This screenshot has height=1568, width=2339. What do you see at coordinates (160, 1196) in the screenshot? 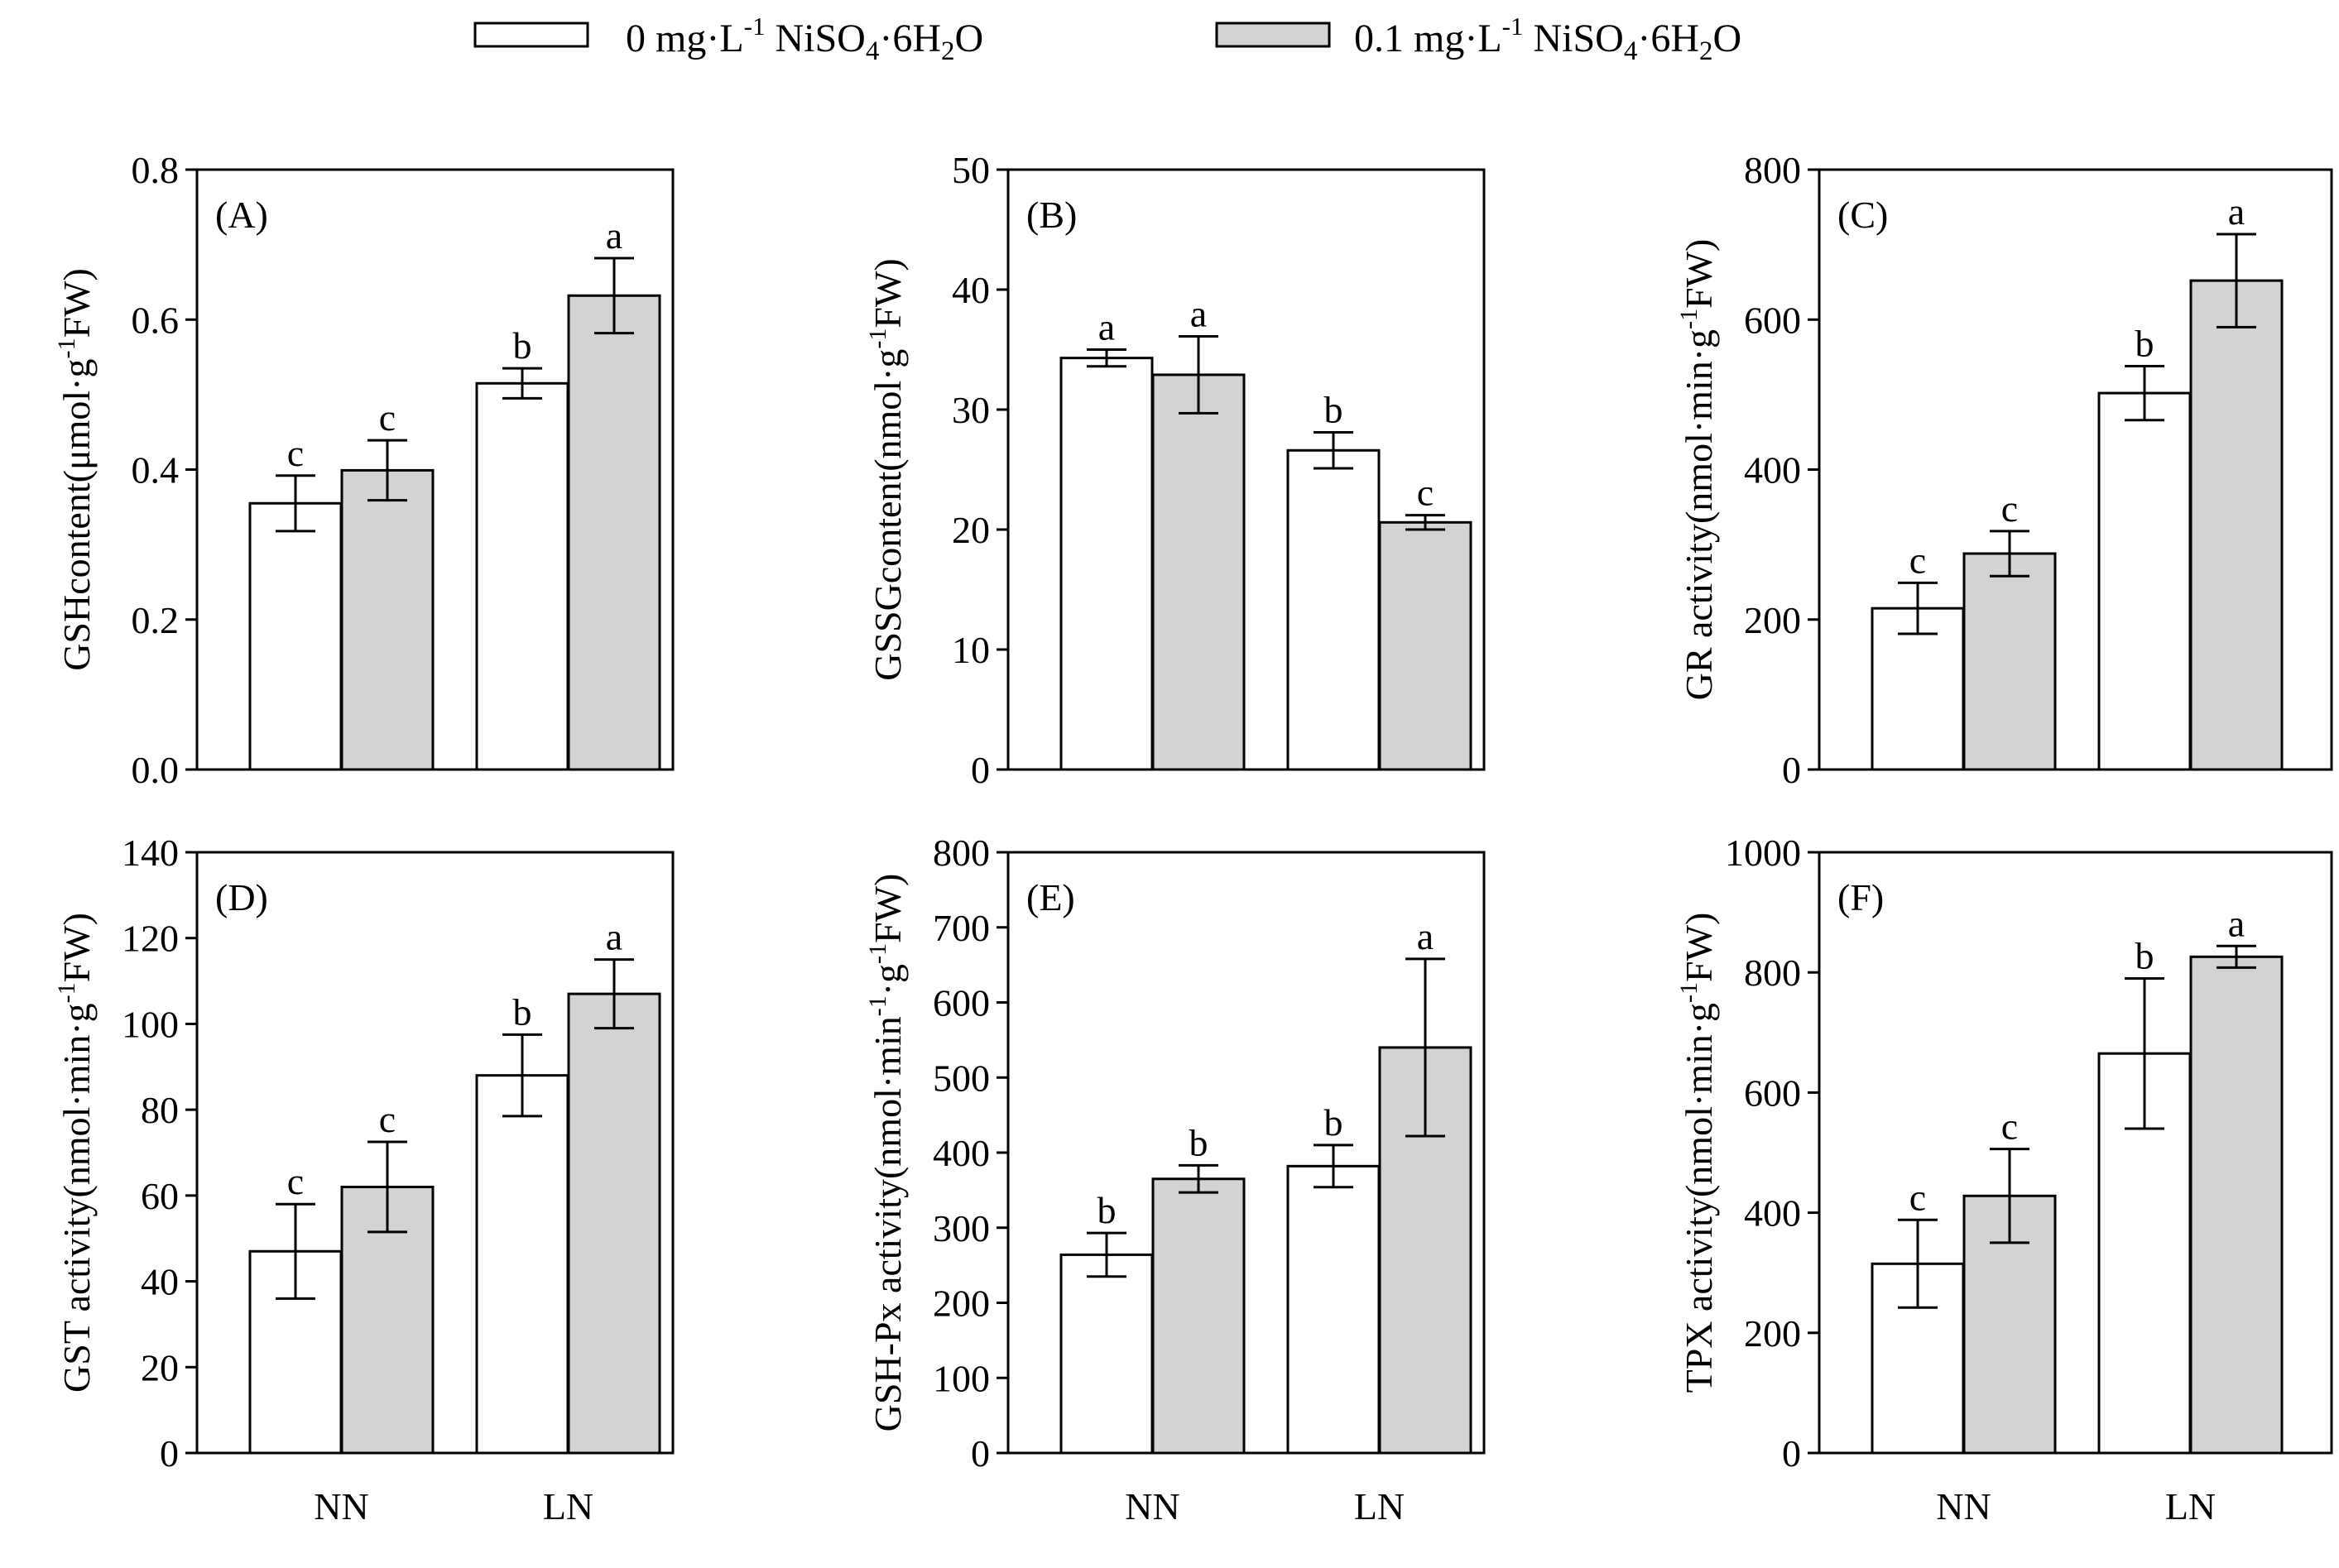
I see `y-tick-label: 60` at bounding box center [160, 1196].